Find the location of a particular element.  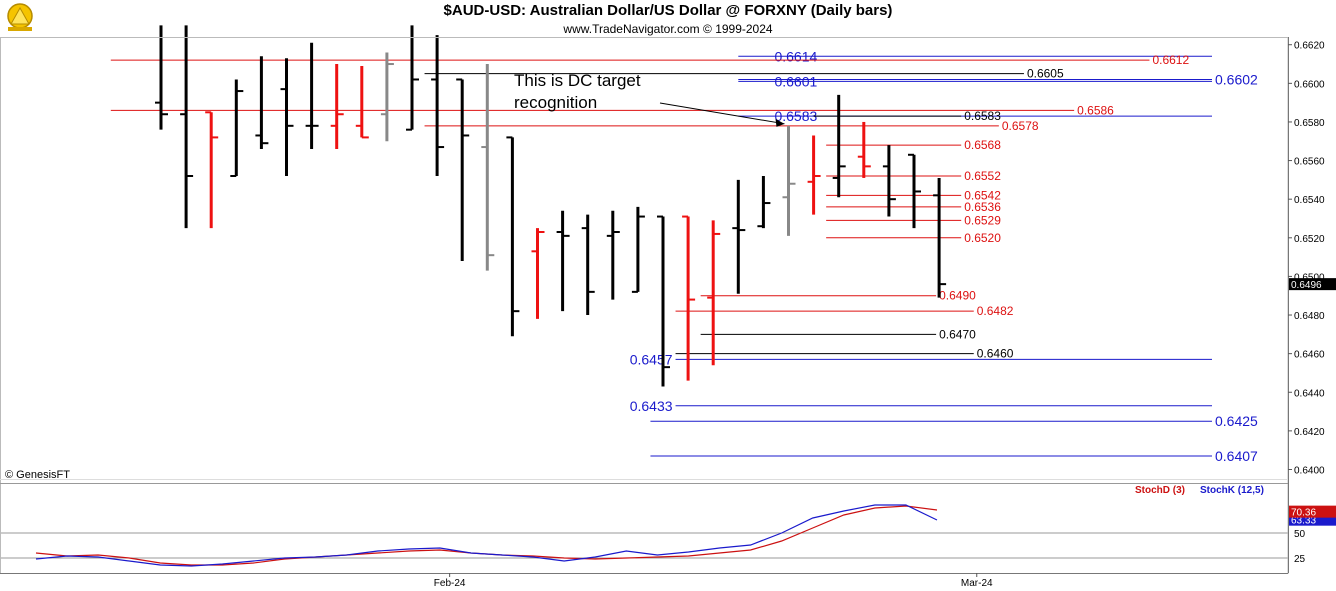

y-tick-label: 0.6540 is located at coordinates (1309, 200).